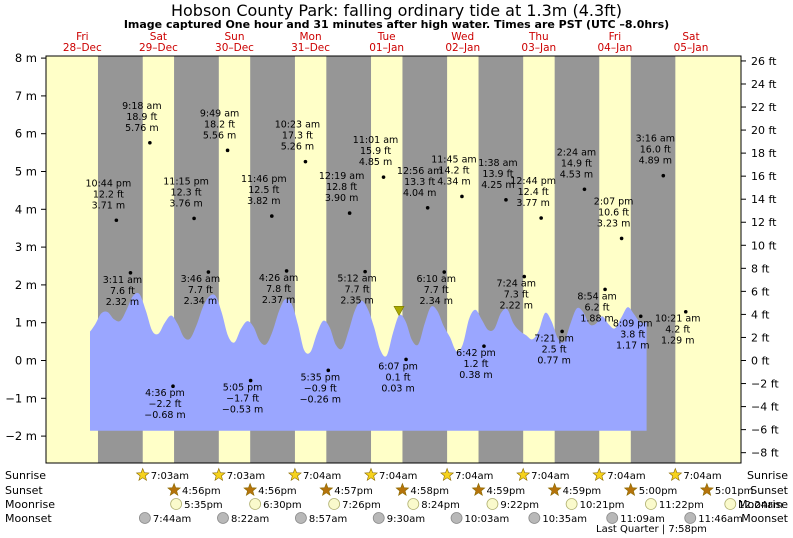  I want to click on extreme-meters: 0.77 m, so click(553, 360).